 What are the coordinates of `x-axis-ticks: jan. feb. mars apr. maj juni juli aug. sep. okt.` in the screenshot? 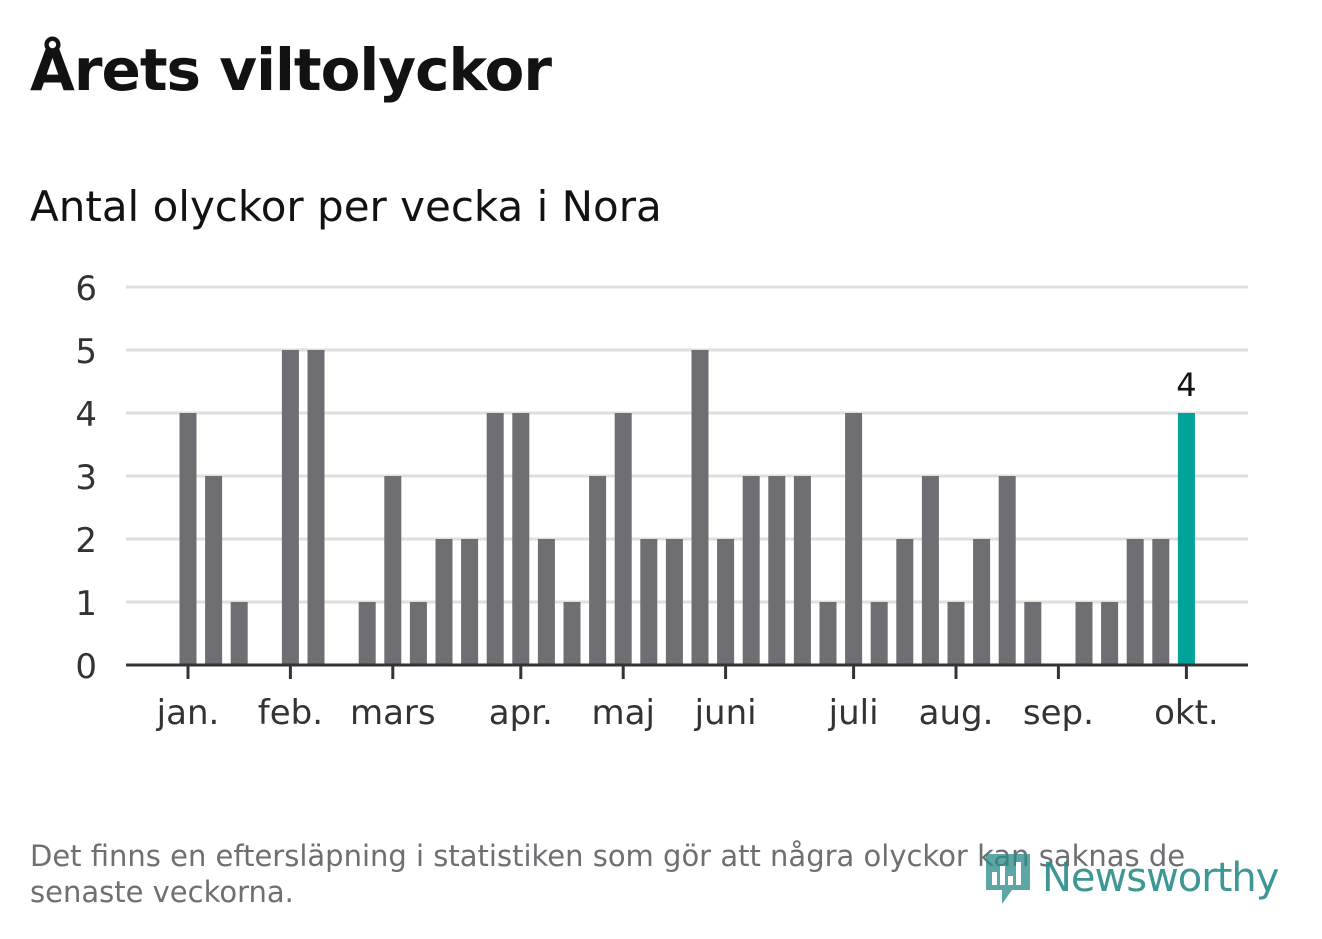 It's located at (687, 699).